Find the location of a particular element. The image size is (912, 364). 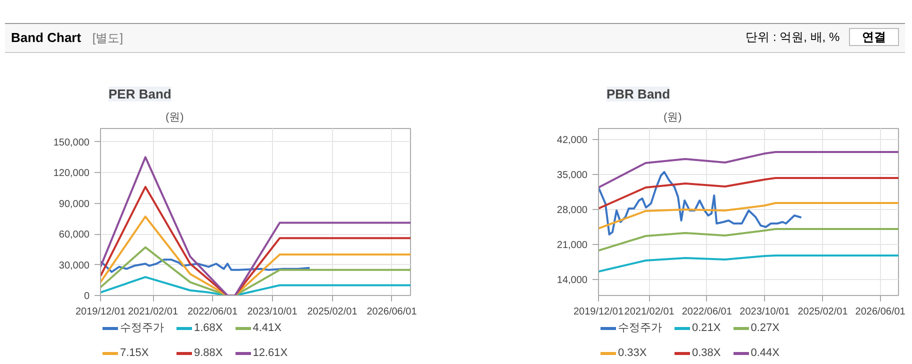

legend-label: 0.44X is located at coordinates (765, 353).